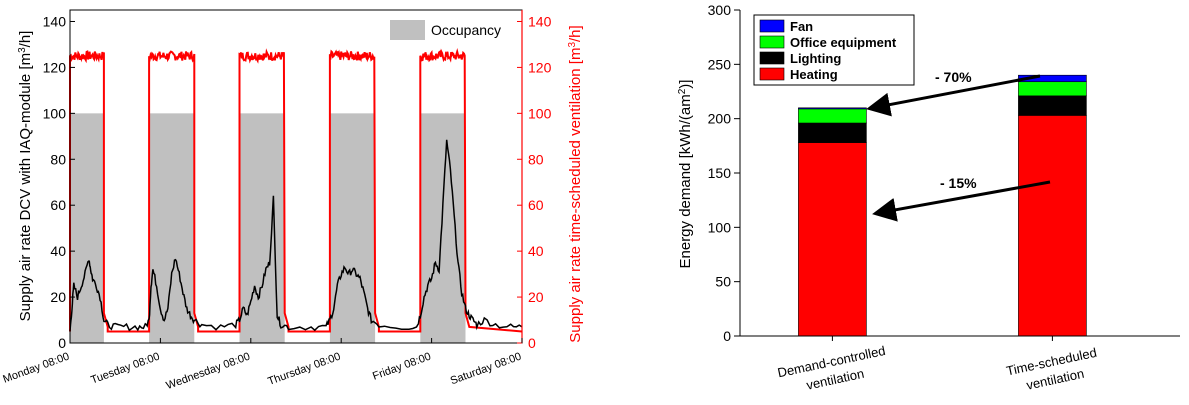 Image resolution: width=1189 pixels, height=405 pixels. I want to click on right-chart-y-tick-label: 50, so click(723, 282).